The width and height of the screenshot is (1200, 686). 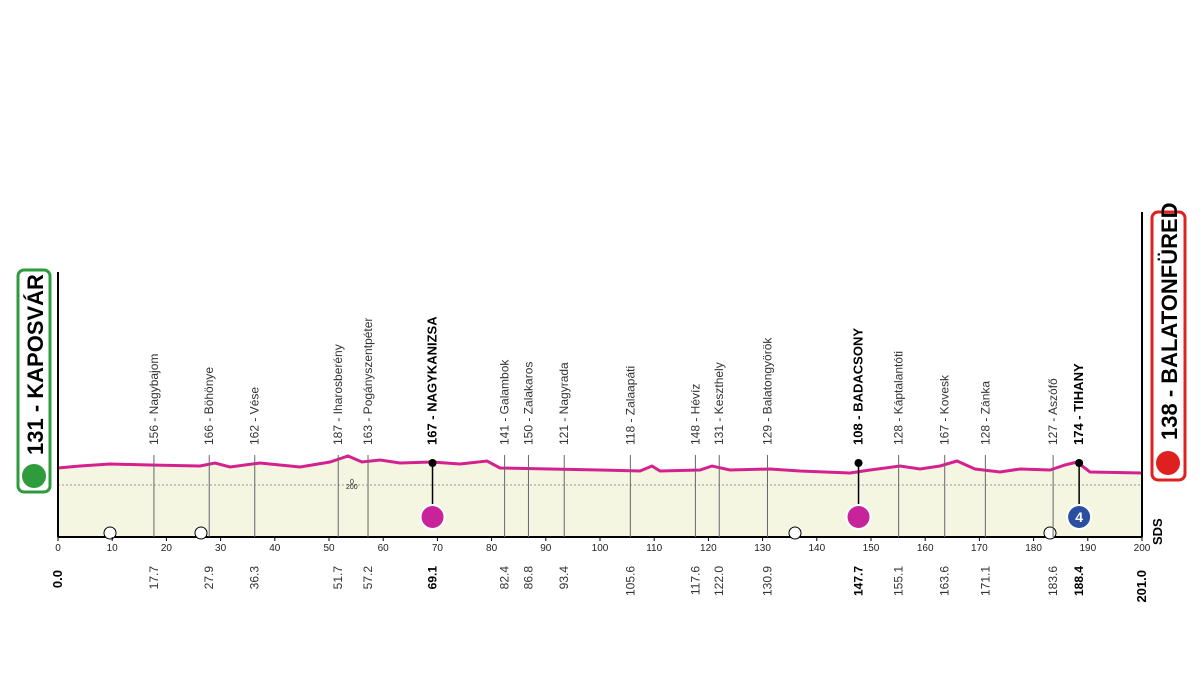 I want to click on start-box, so click(x=34, y=381).